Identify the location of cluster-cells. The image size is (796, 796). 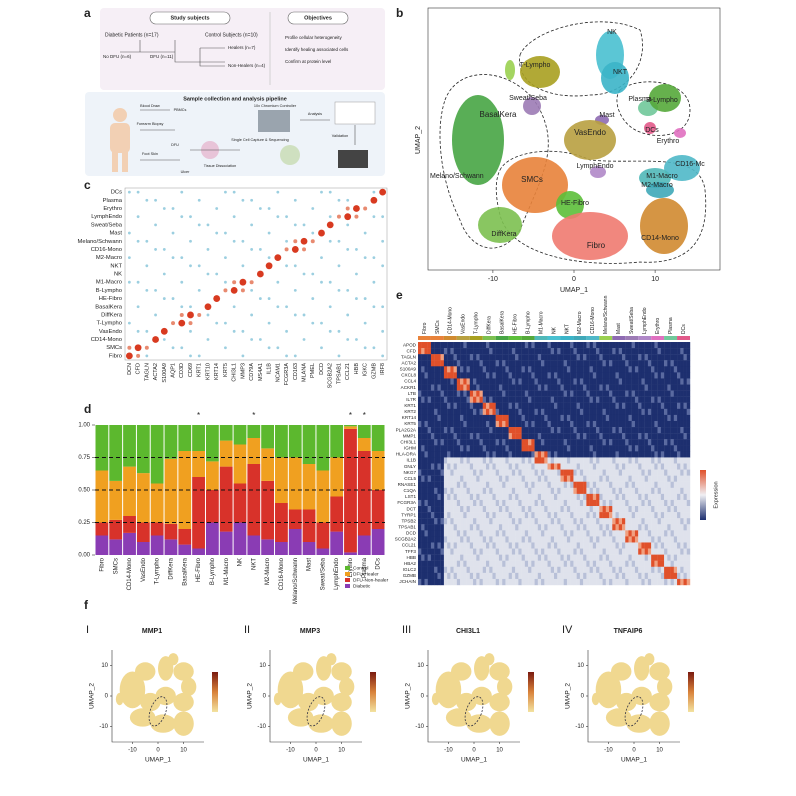
(598, 172).